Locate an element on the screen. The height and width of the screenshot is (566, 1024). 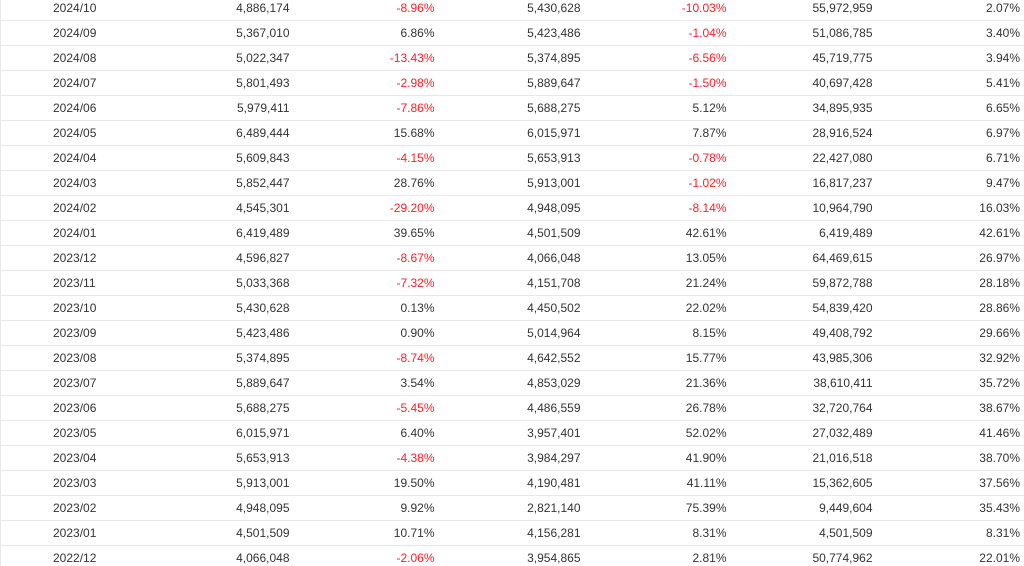
prev-year-value-cell: 3,957,401 is located at coordinates (515, 433).